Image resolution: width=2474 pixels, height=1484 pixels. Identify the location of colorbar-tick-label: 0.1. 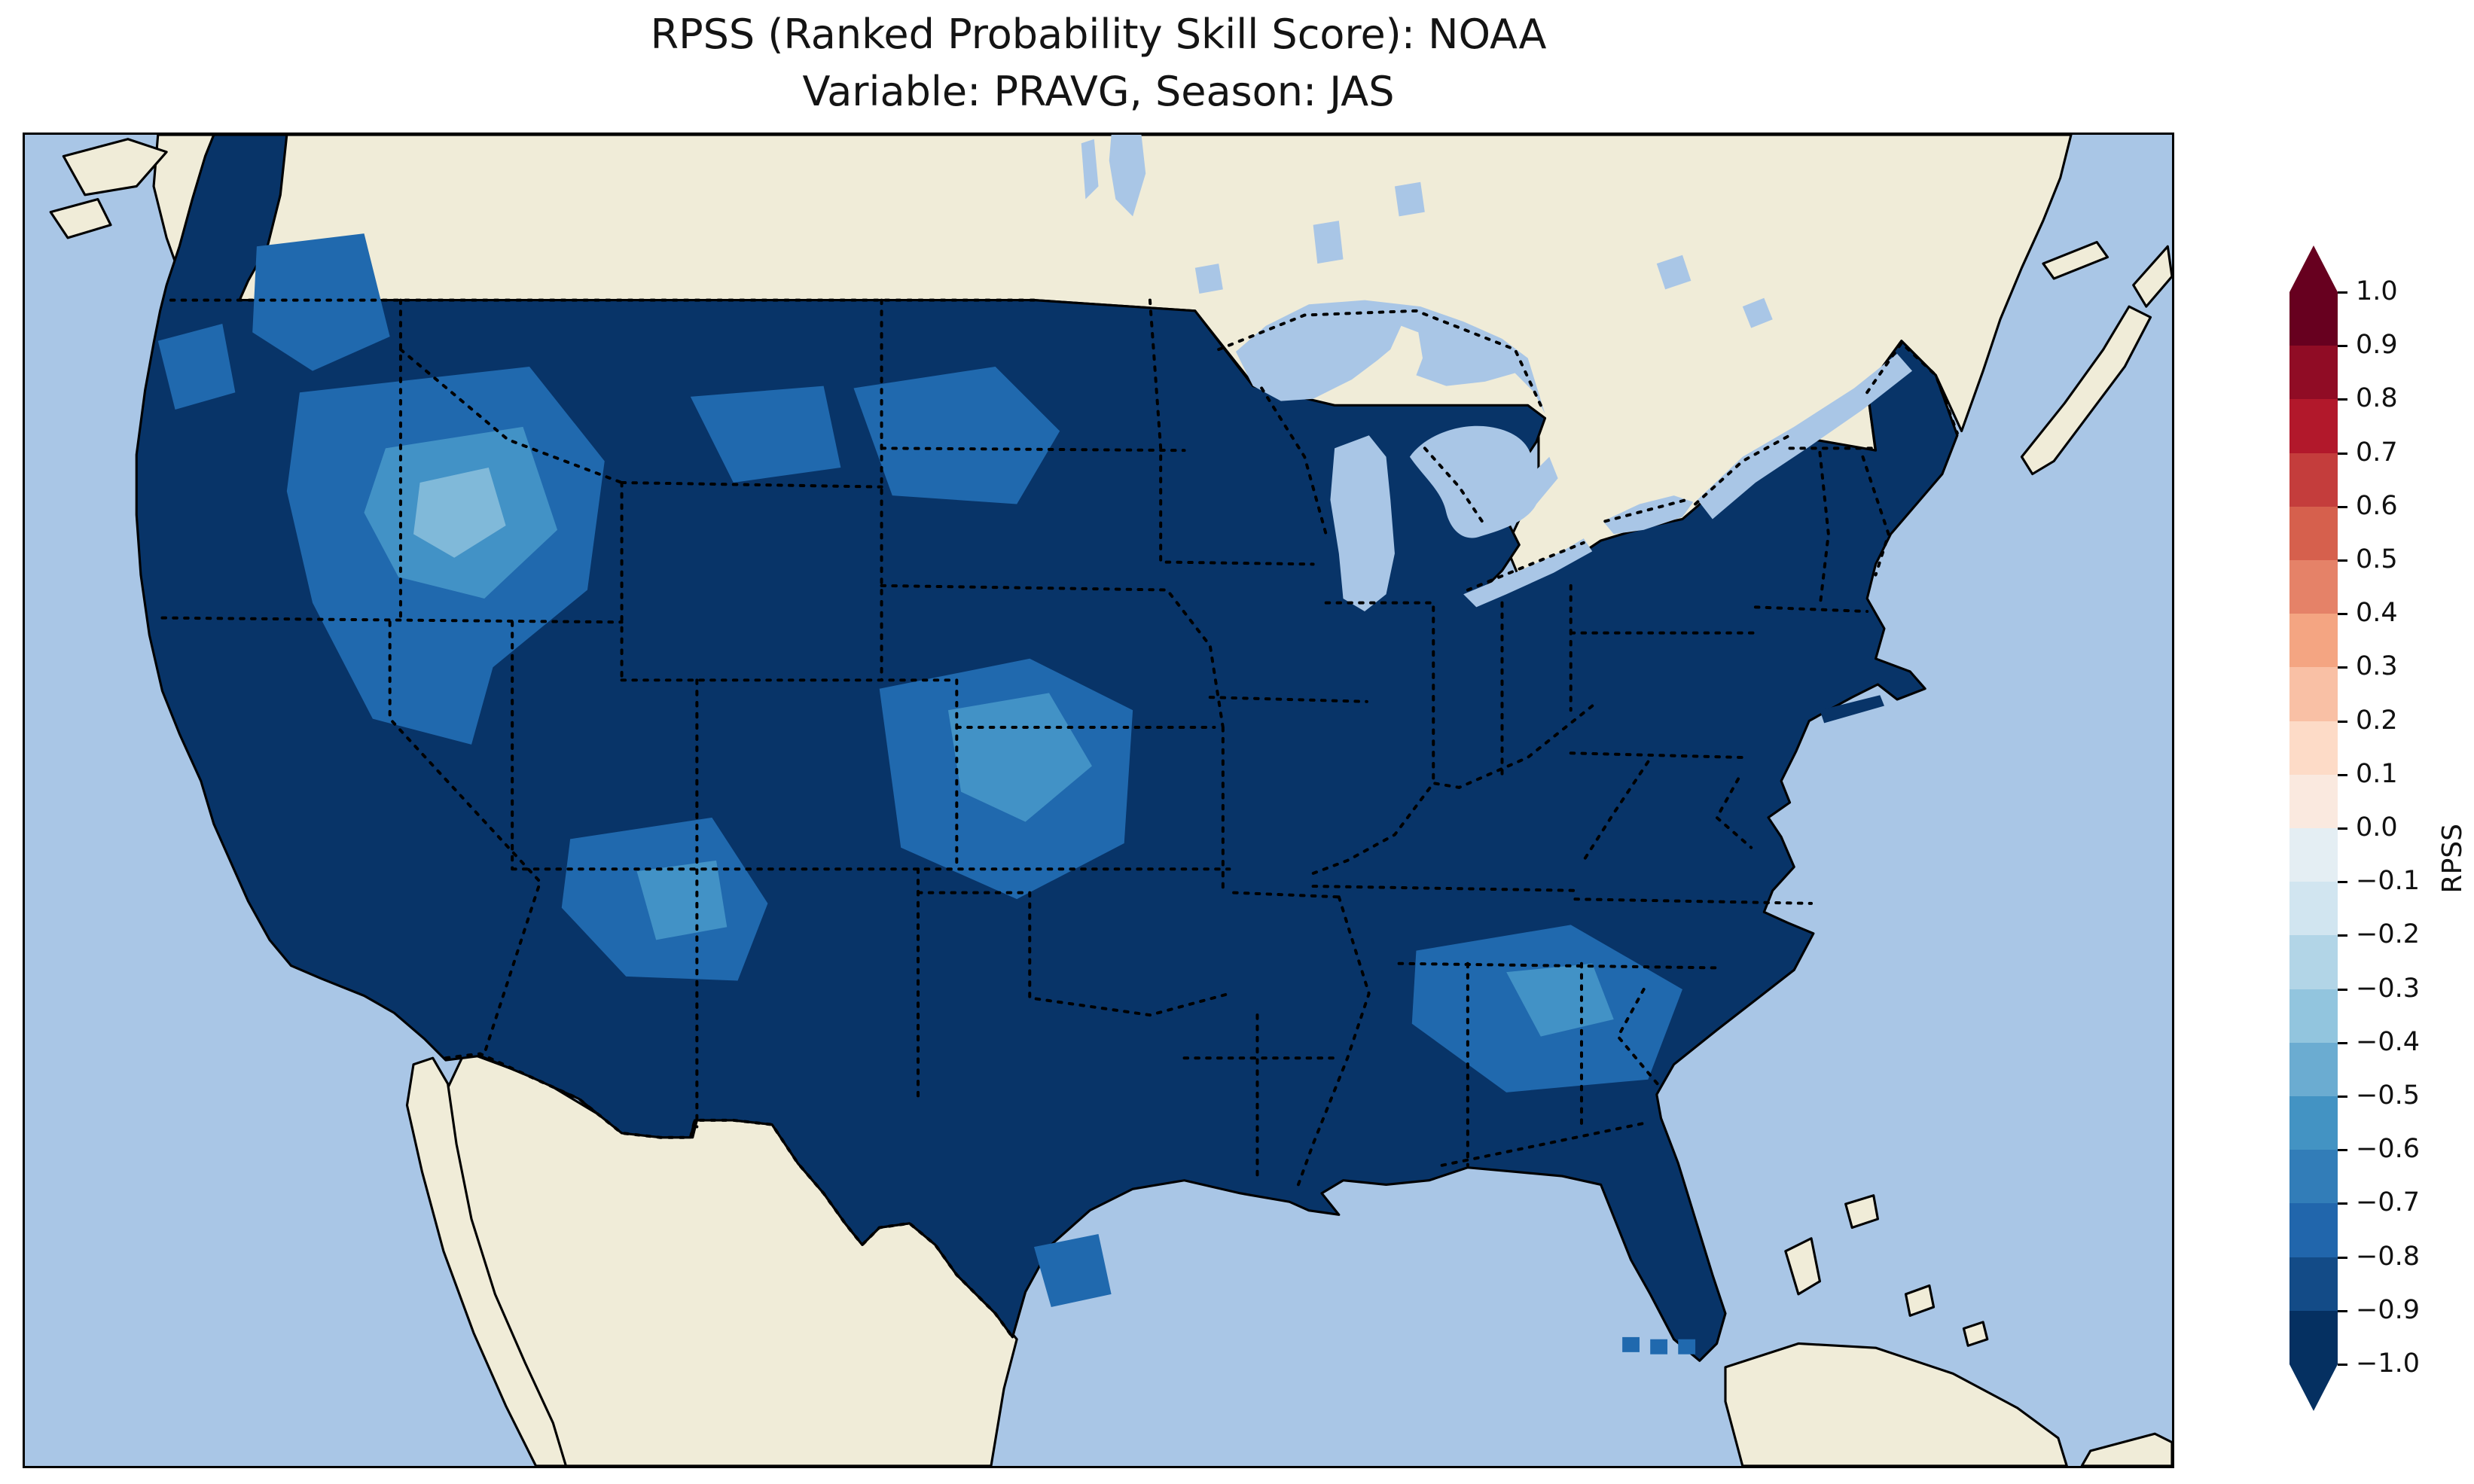
(2377, 773).